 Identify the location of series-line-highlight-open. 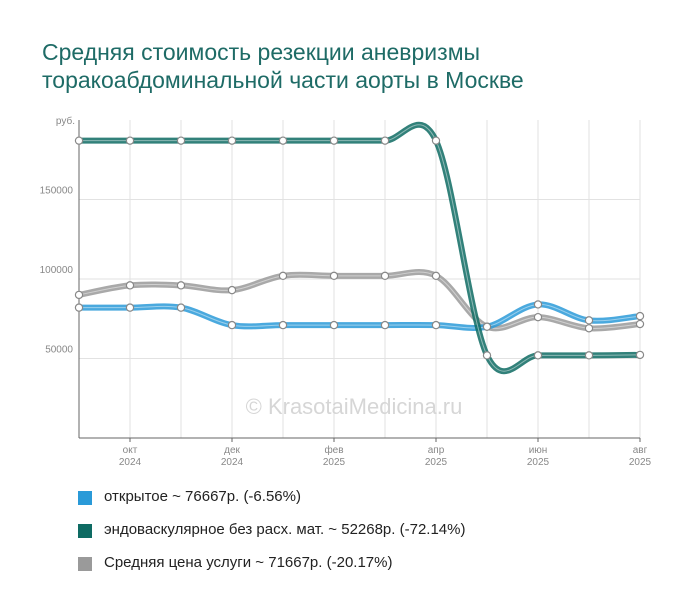
(360, 316).